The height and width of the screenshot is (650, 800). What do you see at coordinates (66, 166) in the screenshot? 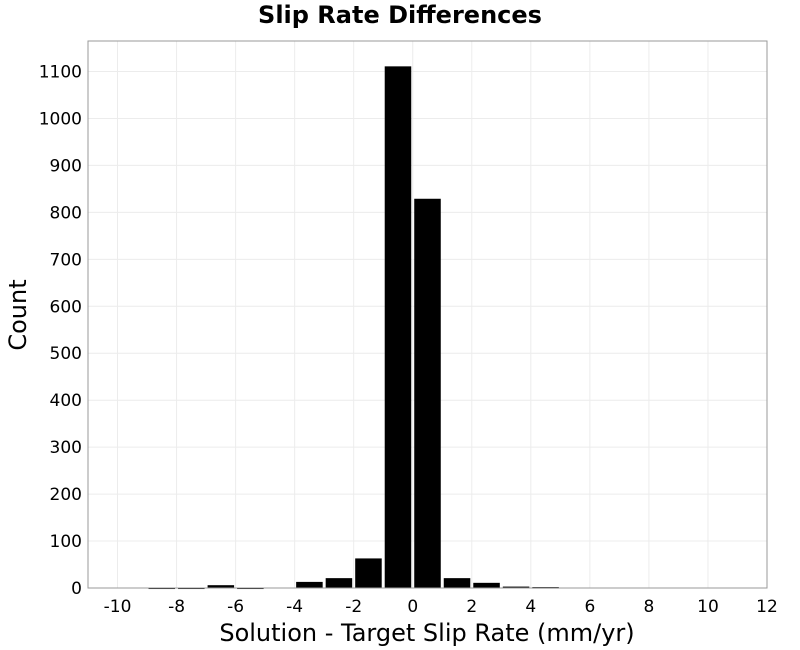
I see `y-tick-label: 900` at bounding box center [66, 166].